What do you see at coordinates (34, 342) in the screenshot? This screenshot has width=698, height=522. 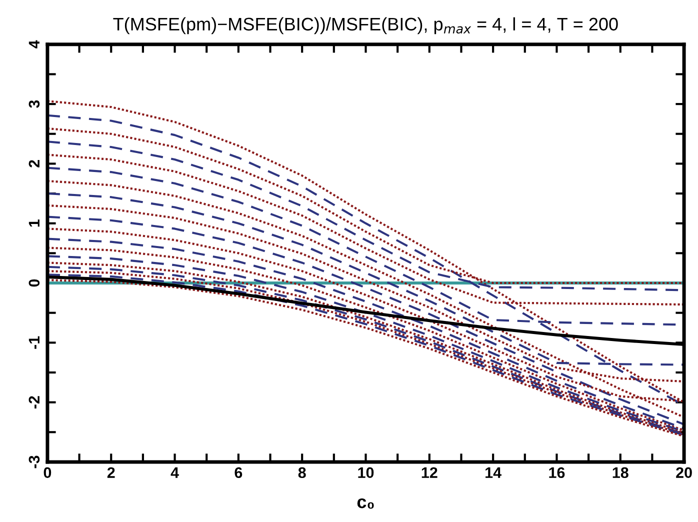 I see `y-tick-label: -1` at bounding box center [34, 342].